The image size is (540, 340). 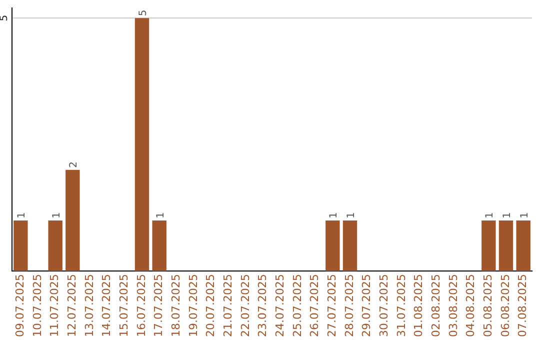 What do you see at coordinates (280, 306) in the screenshot?
I see `x-tick-label: 24.07.2025` at bounding box center [280, 306].